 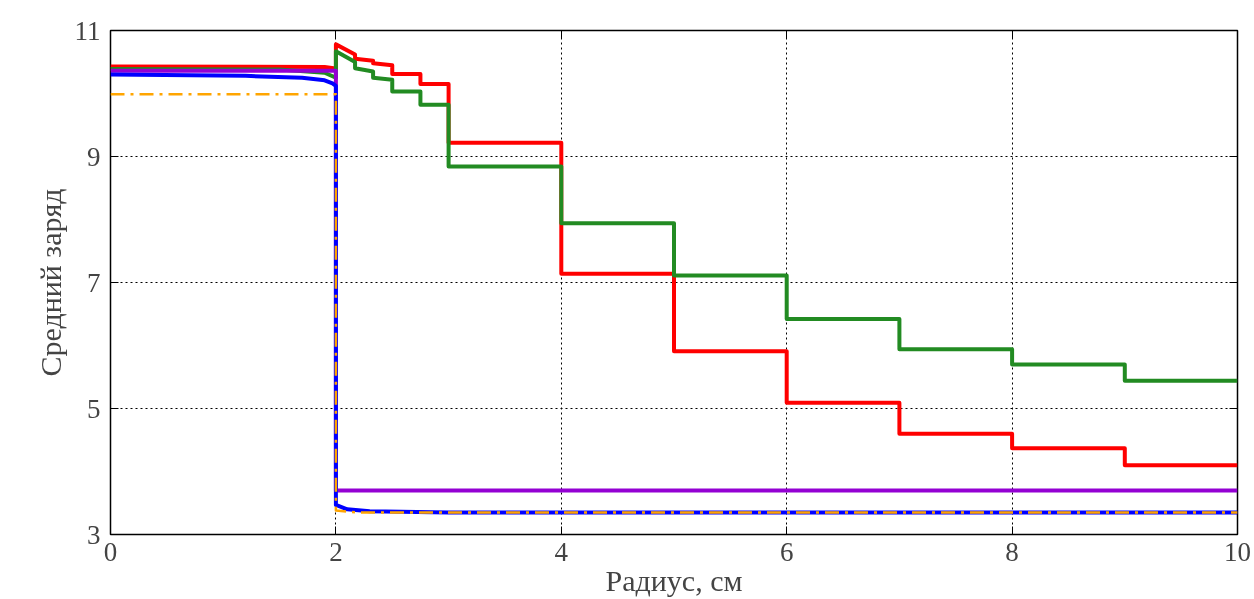 What do you see at coordinates (87, 30) in the screenshot?
I see `y-tick-label: 11` at bounding box center [87, 30].